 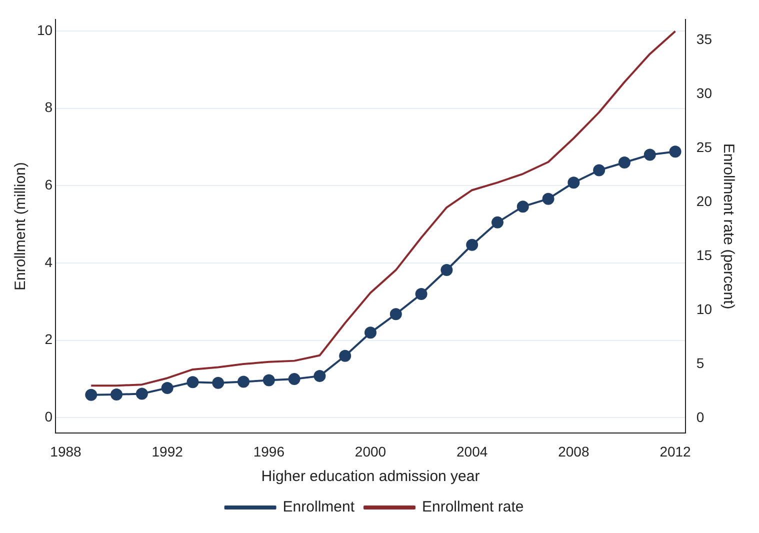 I want to click on y2-tick-label: 15, so click(x=704, y=254).